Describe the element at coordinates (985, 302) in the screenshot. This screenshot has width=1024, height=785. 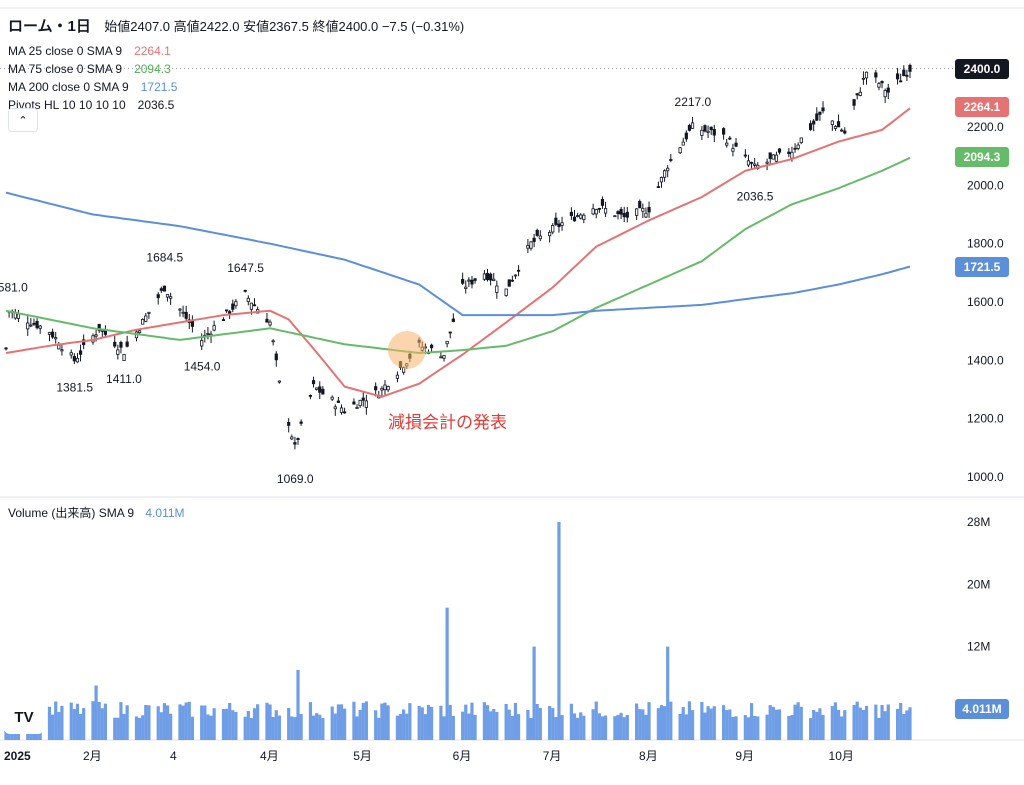
I see `price-tick-label: 1600.0` at that location.